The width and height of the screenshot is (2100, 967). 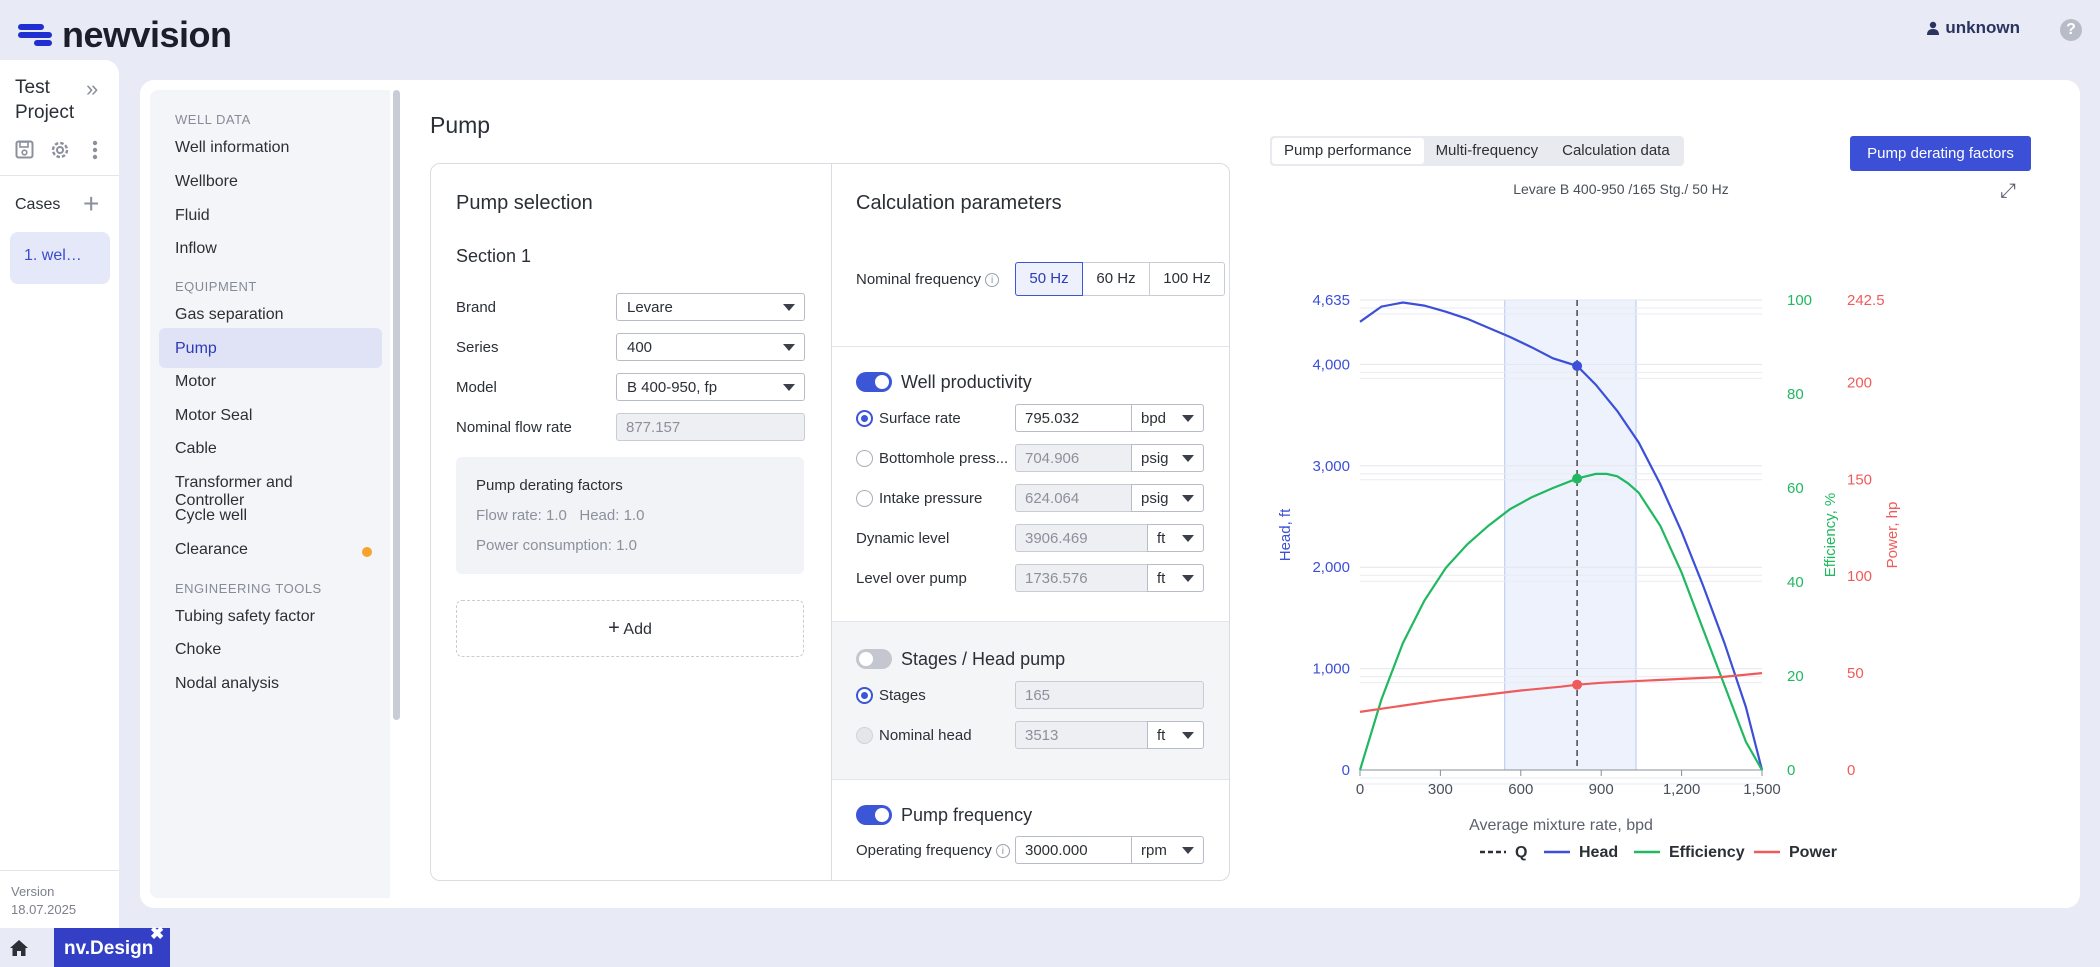 I want to click on sidebar-item-cable: Cable, so click(x=270, y=448).